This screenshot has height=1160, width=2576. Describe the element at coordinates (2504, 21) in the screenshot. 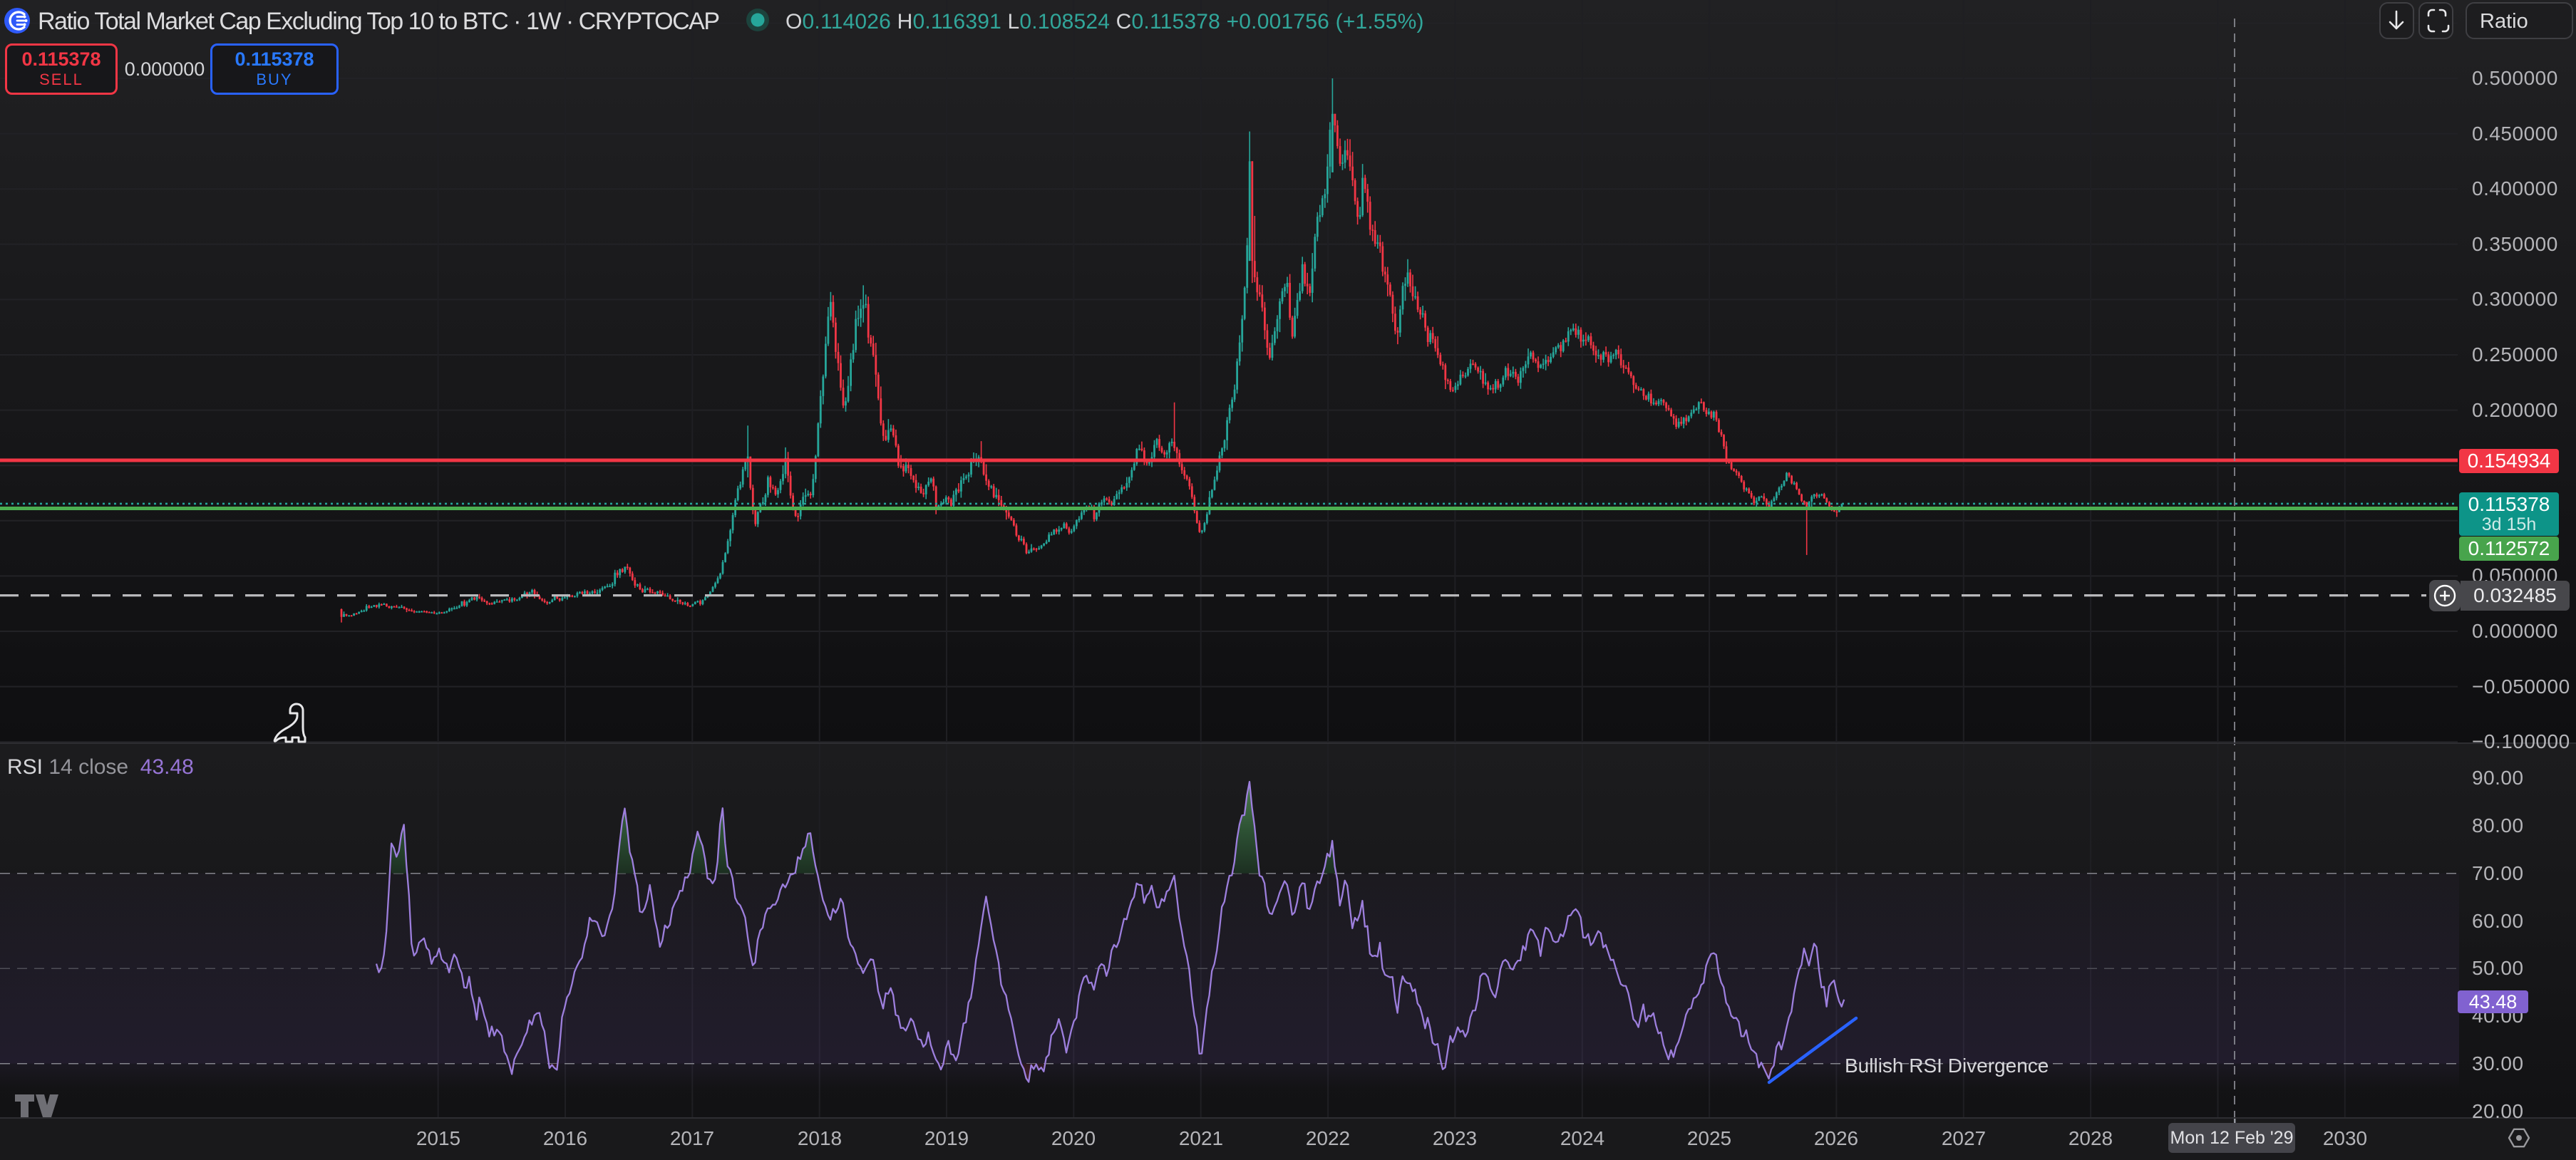

I see `svg-text: Ratio` at that location.